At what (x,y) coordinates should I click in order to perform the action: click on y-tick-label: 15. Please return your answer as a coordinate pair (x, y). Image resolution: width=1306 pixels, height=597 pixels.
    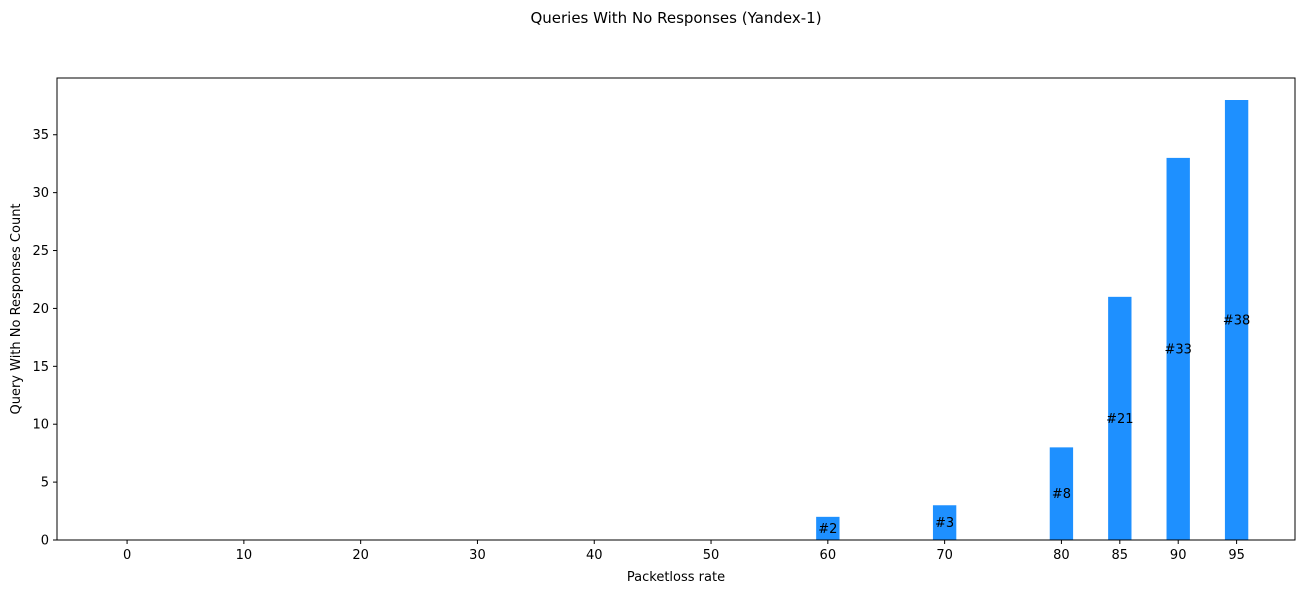
    Looking at the image, I should click on (40, 367).